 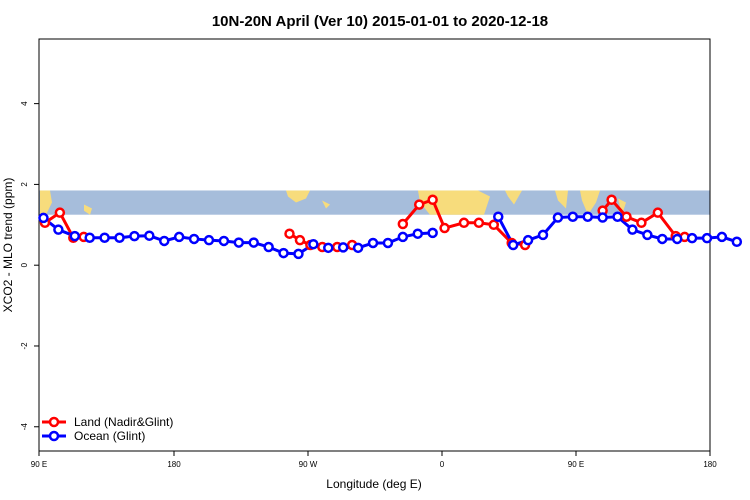 I want to click on x-axis: 90 E 180 90 W 0 90 E 180, so click(x=374, y=460).